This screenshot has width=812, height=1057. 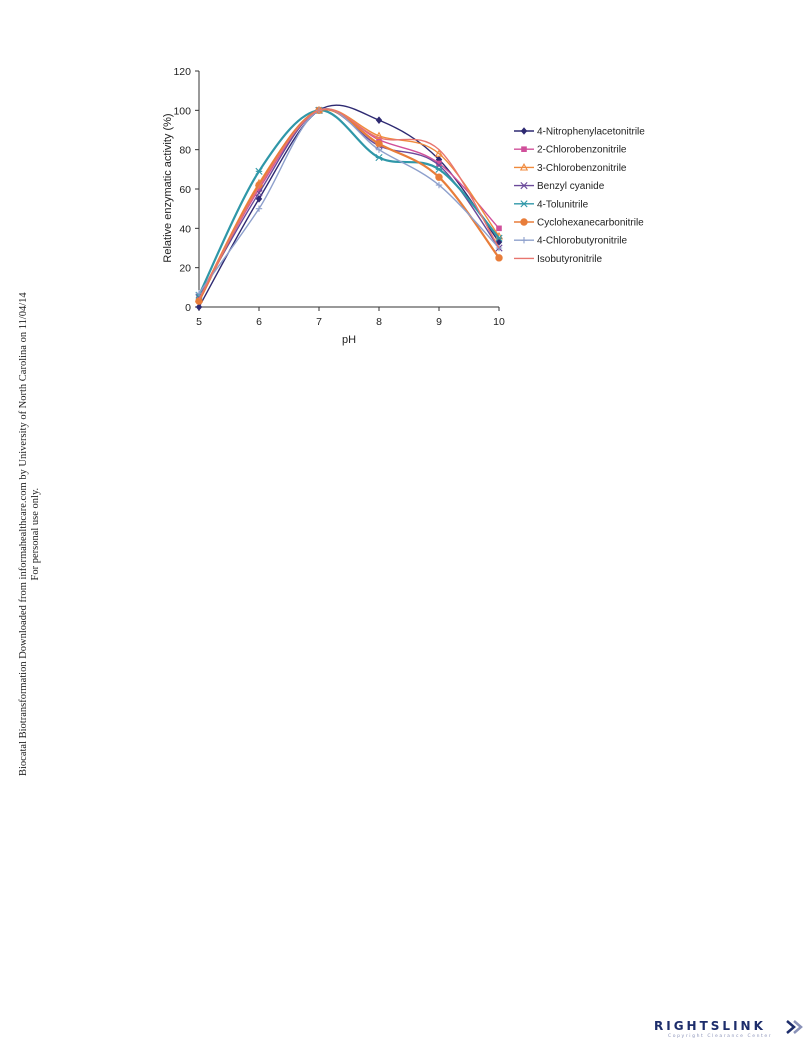 I want to click on x-tick-label: 5, so click(x=199, y=322).